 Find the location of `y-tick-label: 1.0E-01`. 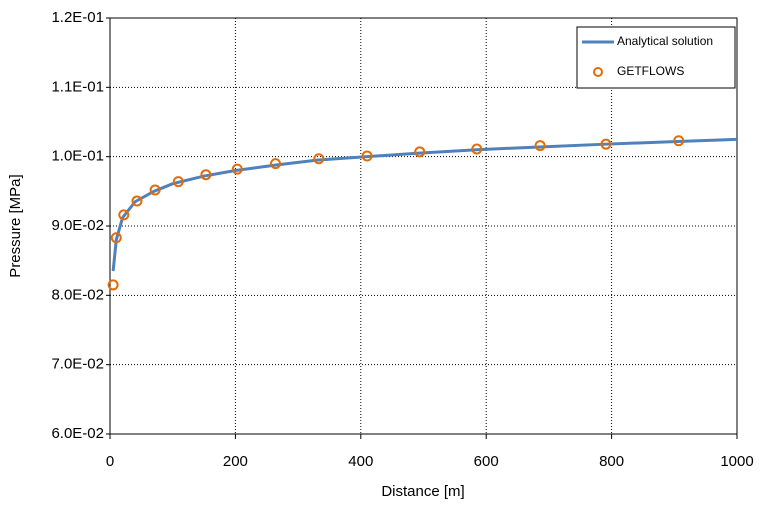

y-tick-label: 1.0E-01 is located at coordinates (77, 156).